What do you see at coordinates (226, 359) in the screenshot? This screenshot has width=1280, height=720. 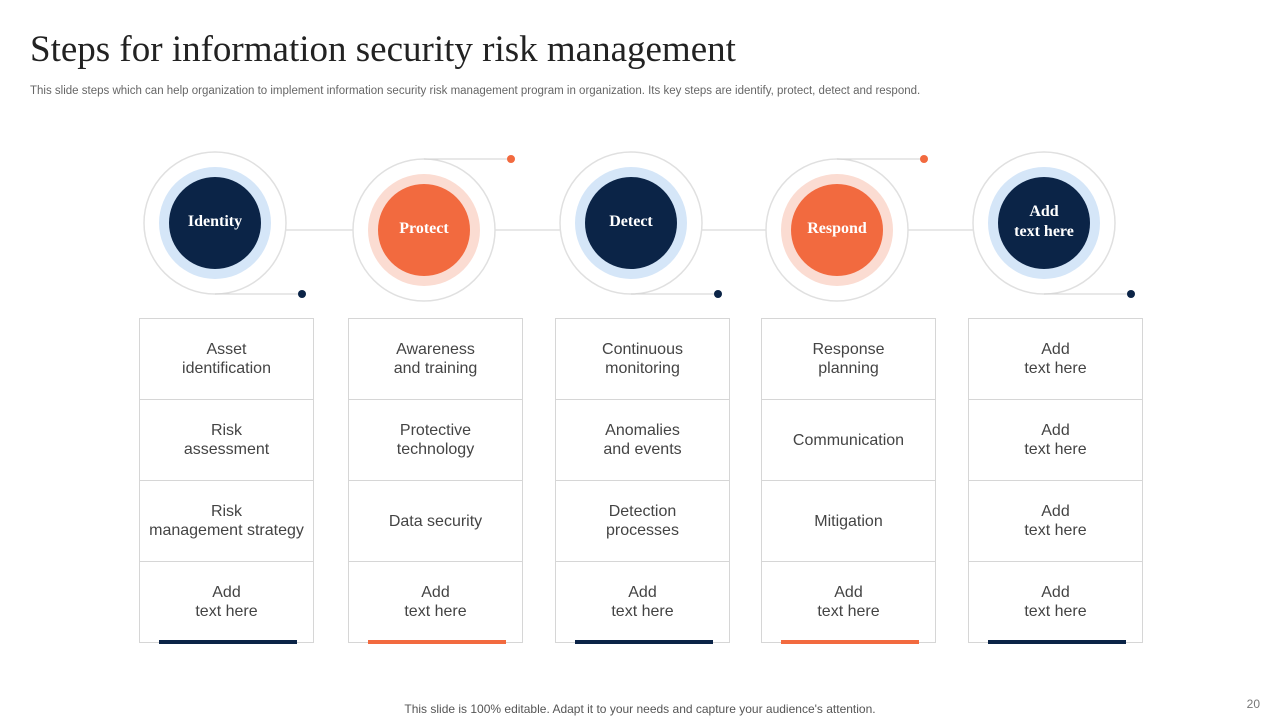 I see `step-item: Asset identification` at bounding box center [226, 359].